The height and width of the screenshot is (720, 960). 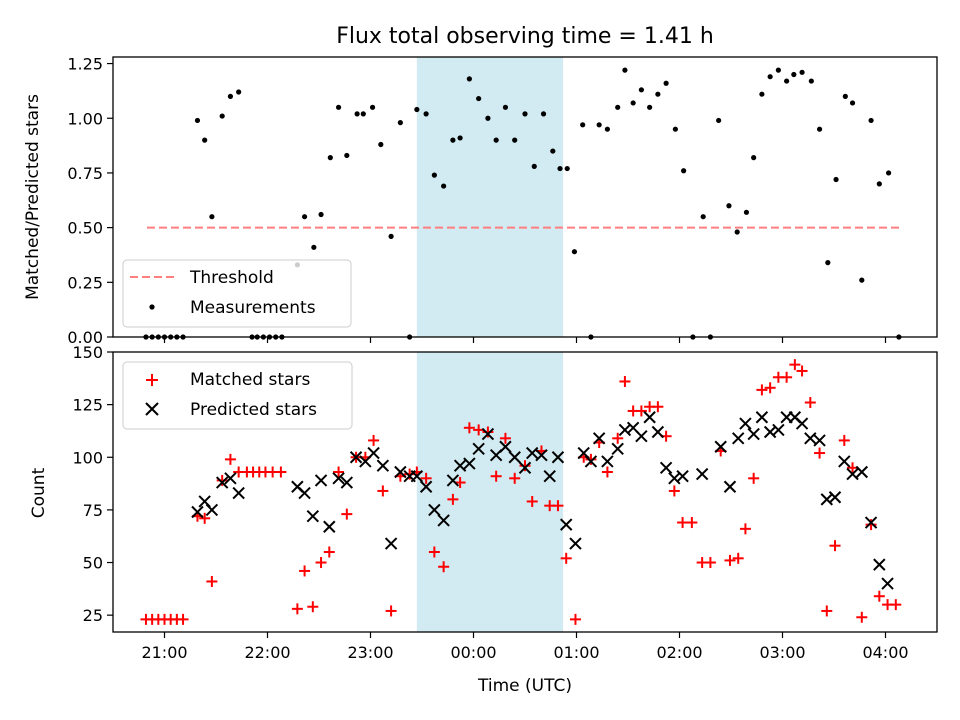 I want to click on legend-measurements-swatch, so click(x=152, y=307).